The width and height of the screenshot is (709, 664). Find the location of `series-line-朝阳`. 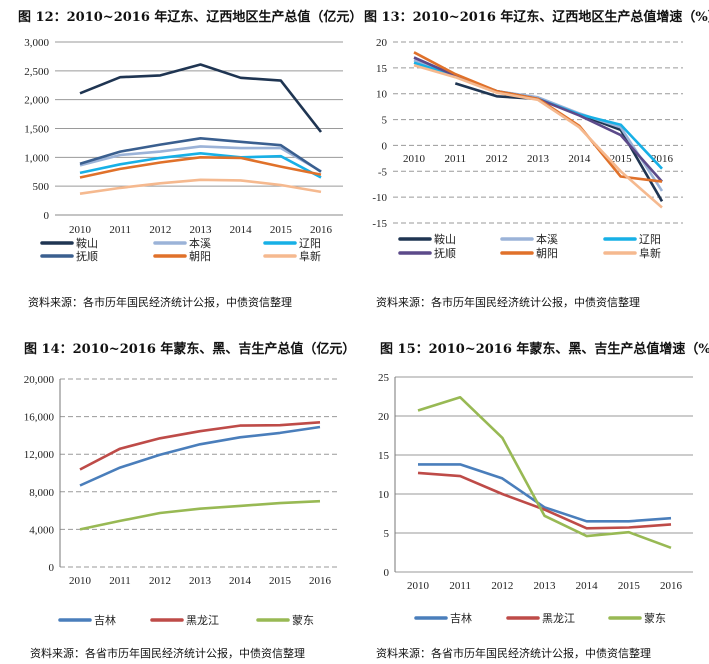

series-line-朝阳 is located at coordinates (200, 167).